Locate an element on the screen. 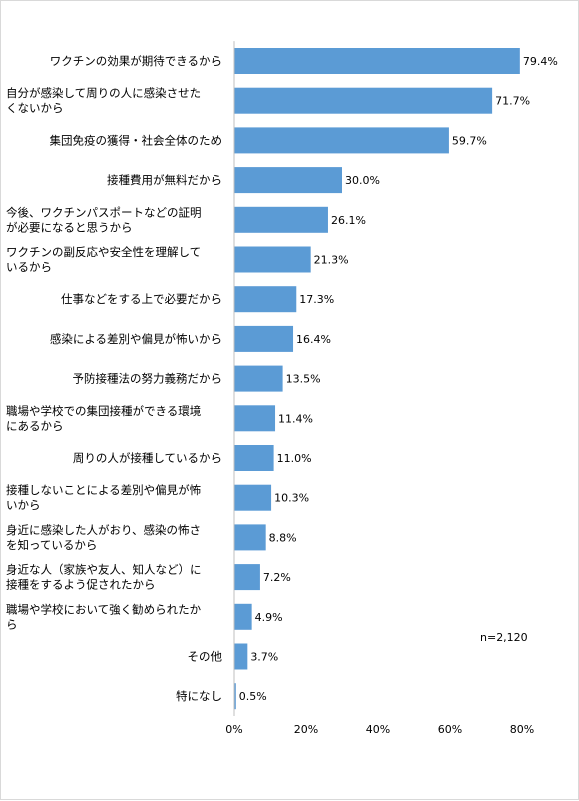  value-label-11: 11.0% is located at coordinates (294, 458).